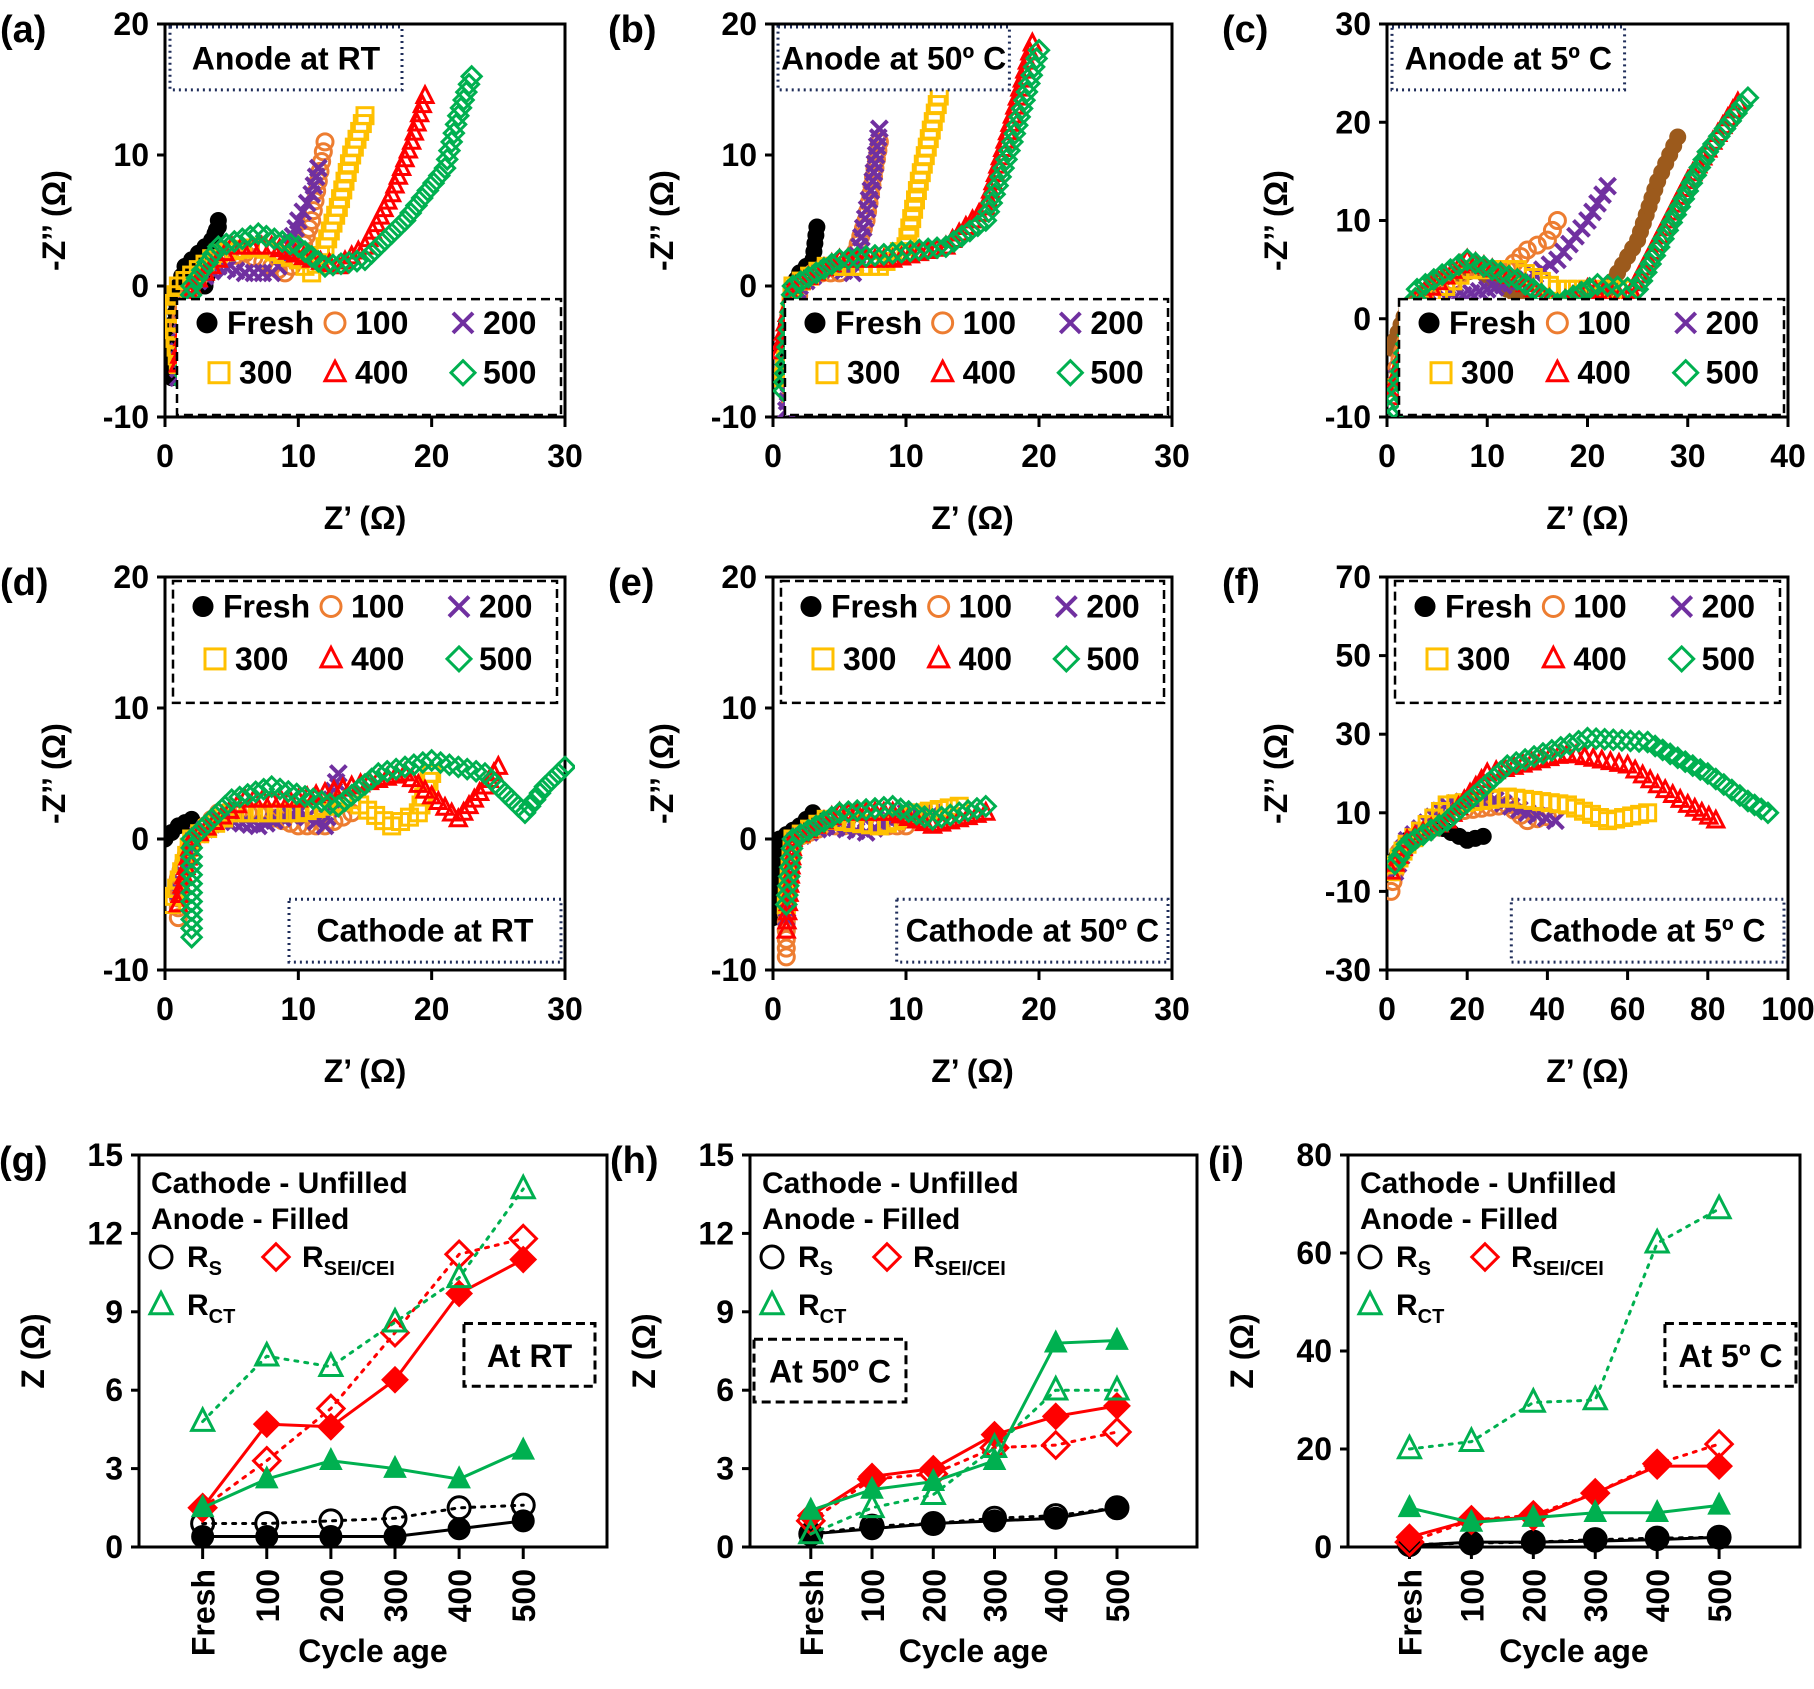  What do you see at coordinates (279, 1183) in the screenshot?
I see `note-cathode: Cathode - Unfilled` at bounding box center [279, 1183].